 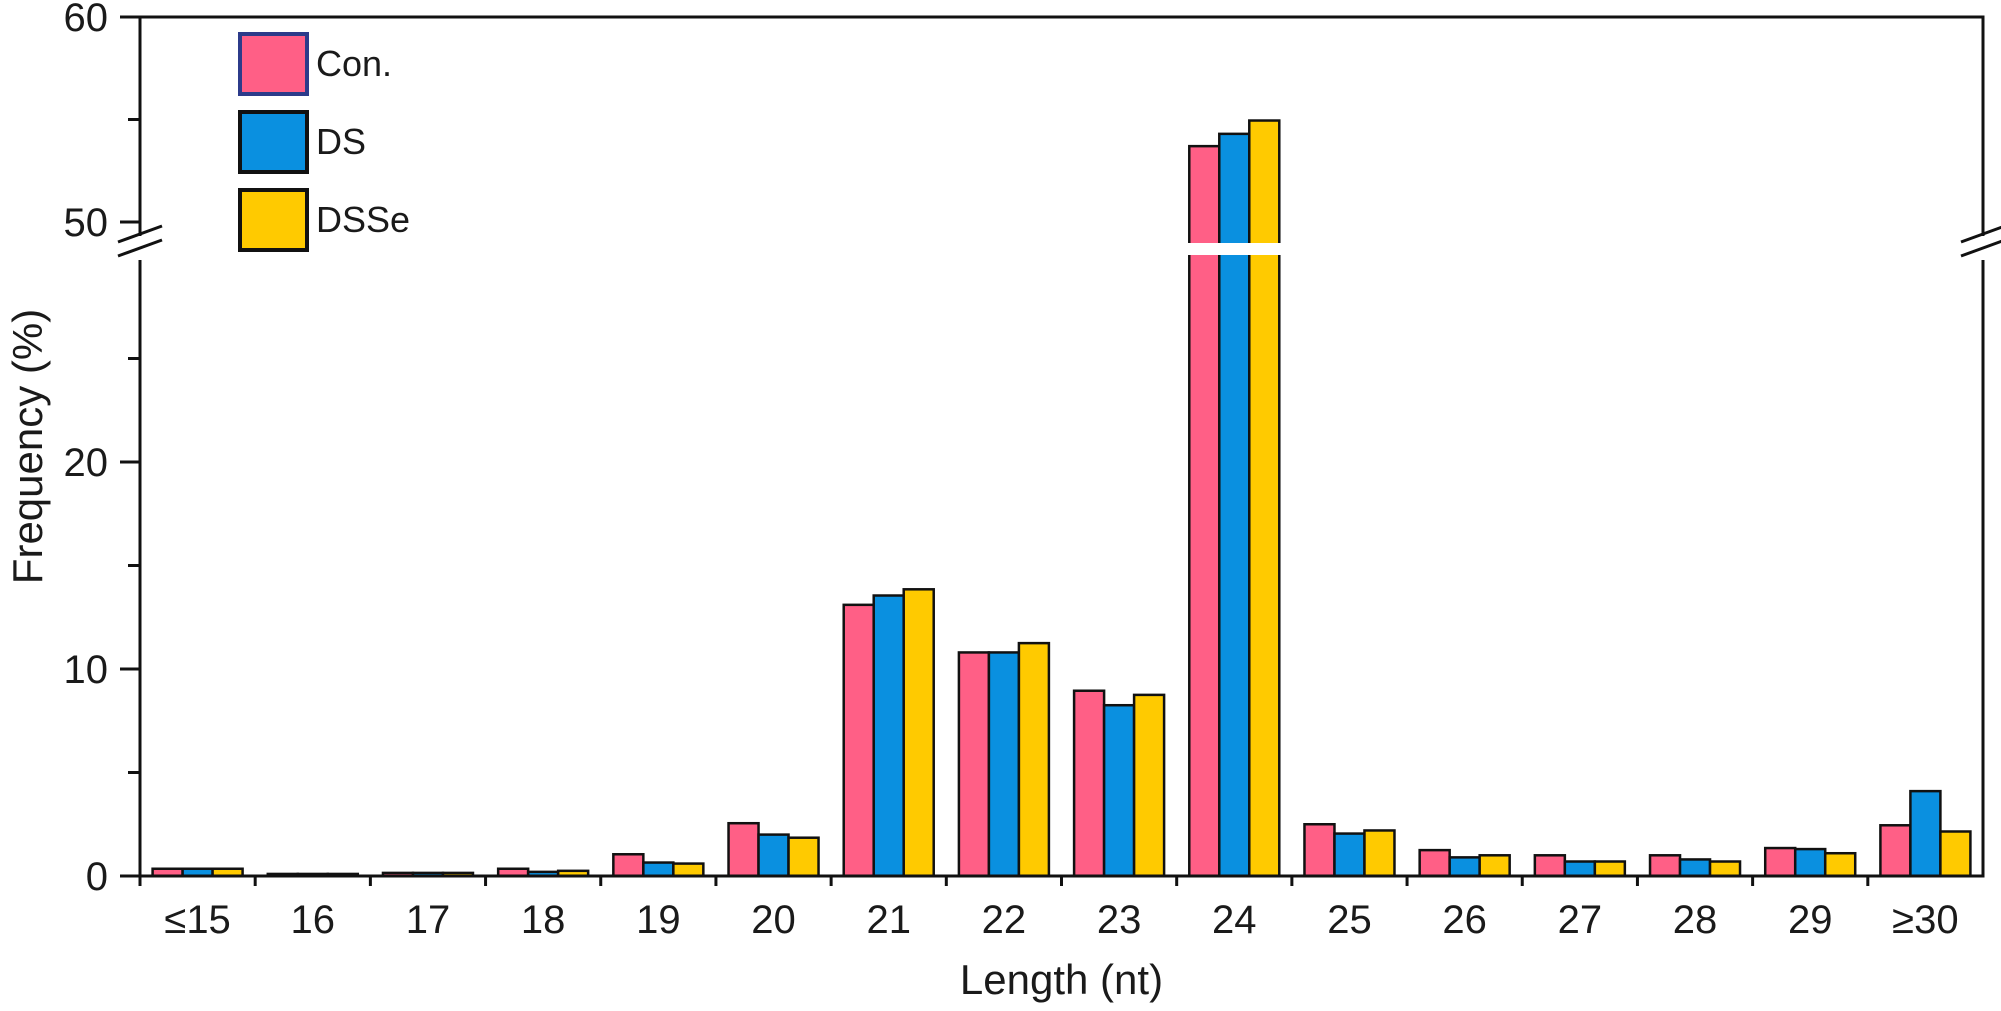 What do you see at coordinates (1810, 920) in the screenshot?
I see `x-tick-label: 29` at bounding box center [1810, 920].